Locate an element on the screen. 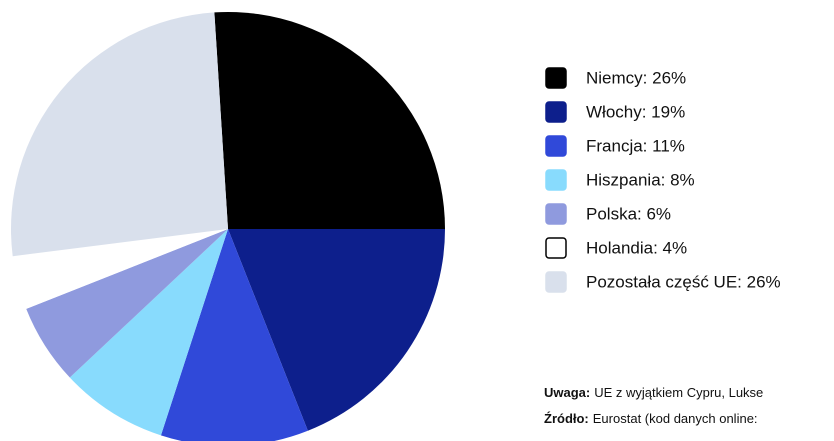 This screenshot has width=834, height=441. legend-label: Pozostała część UE: 26% is located at coordinates (683, 281).